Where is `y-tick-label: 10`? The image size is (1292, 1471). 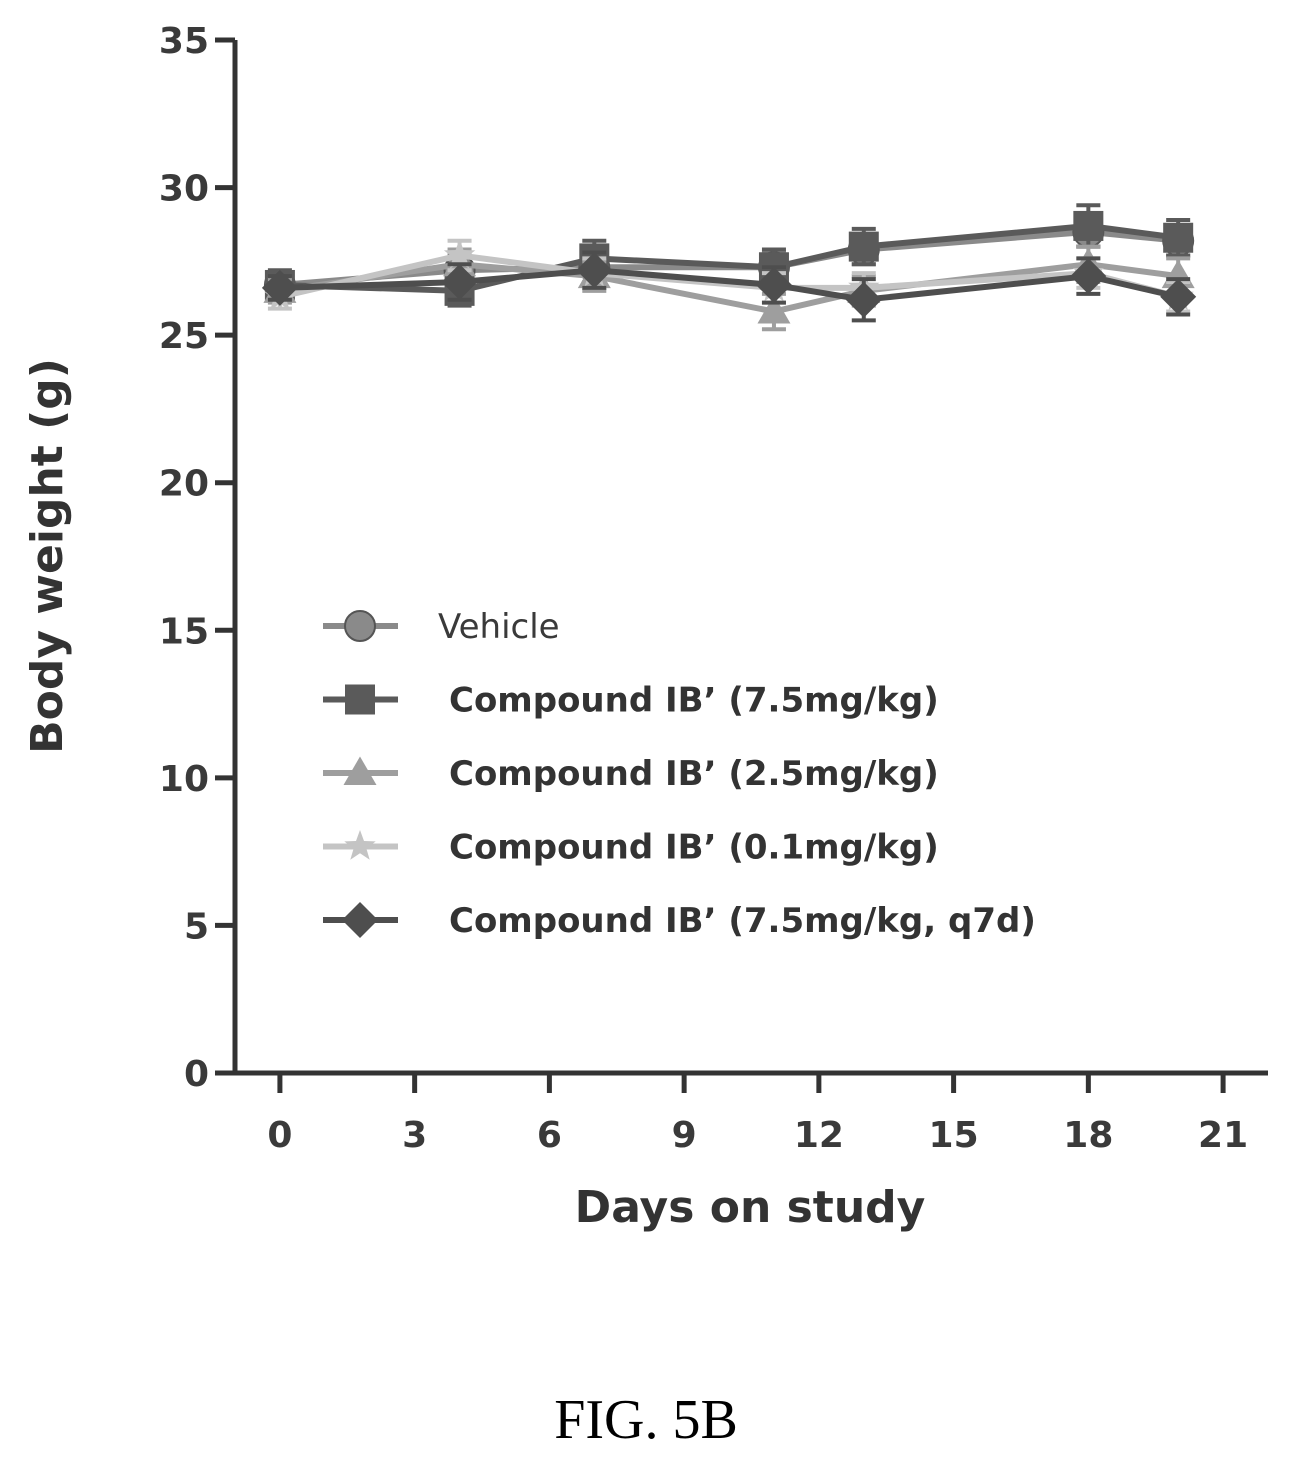
y-tick-label: 10 is located at coordinates (184, 779).